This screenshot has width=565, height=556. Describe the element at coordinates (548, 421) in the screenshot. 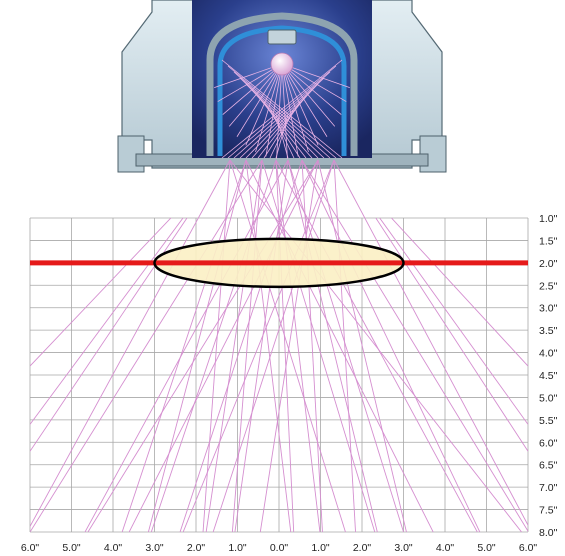

I see `y-tick-label: 5.5"` at that location.